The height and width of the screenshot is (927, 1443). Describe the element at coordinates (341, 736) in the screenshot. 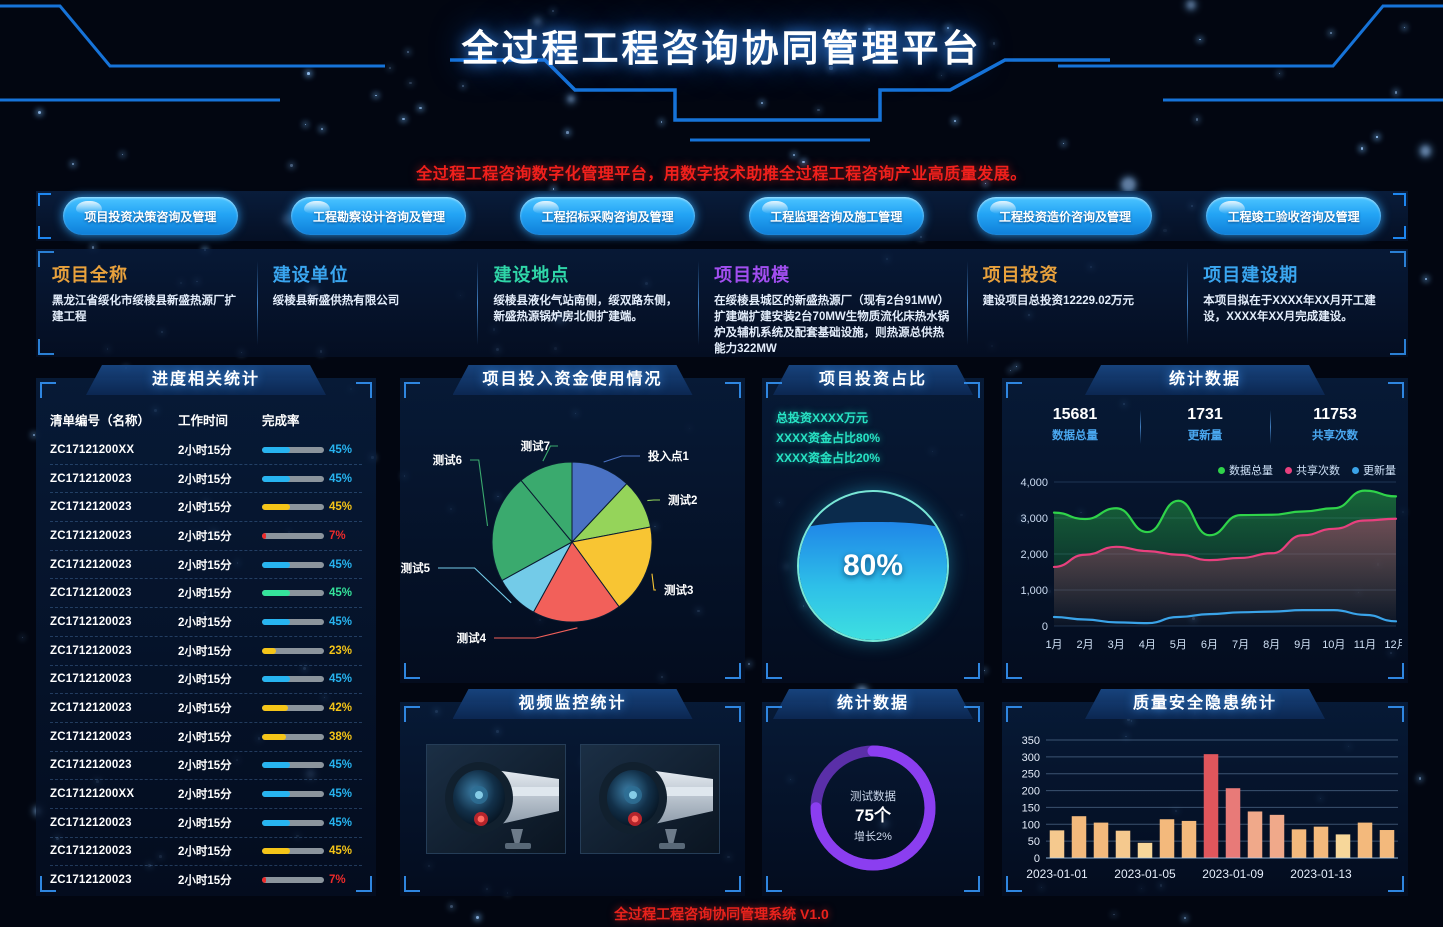

I see `progress-percent-label: 38%` at that location.